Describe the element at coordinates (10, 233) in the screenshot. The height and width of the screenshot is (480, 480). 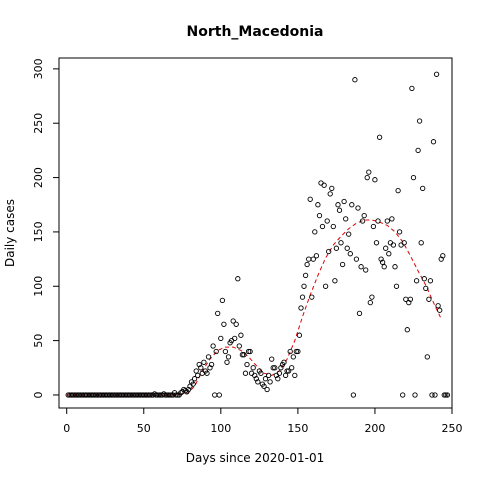
I see `y-axis-label: Daily cases` at that location.